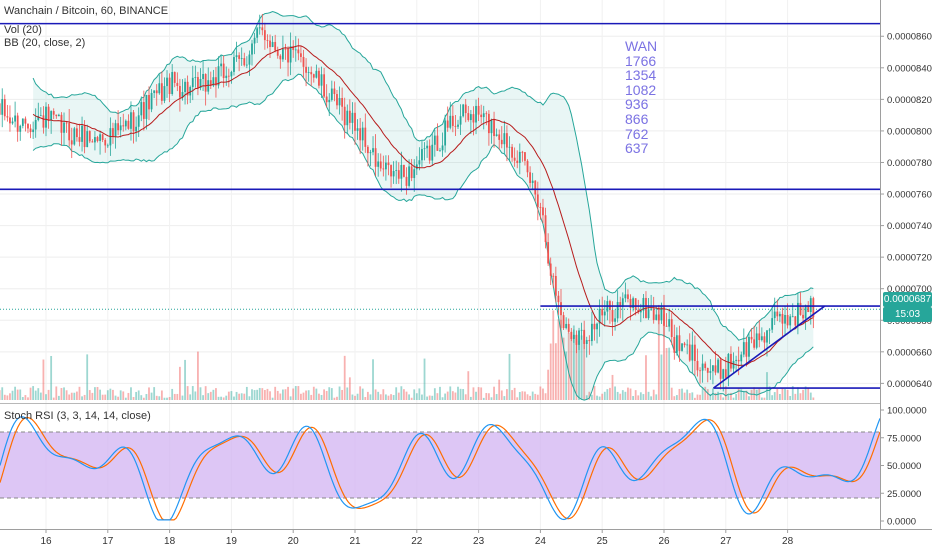 This screenshot has height=550, width=932. What do you see at coordinates (903, 467) in the screenshot?
I see `stoch-rsi-axis: 100.0000 75.0000 50.0000 25.0000 0.0000` at bounding box center [903, 467].